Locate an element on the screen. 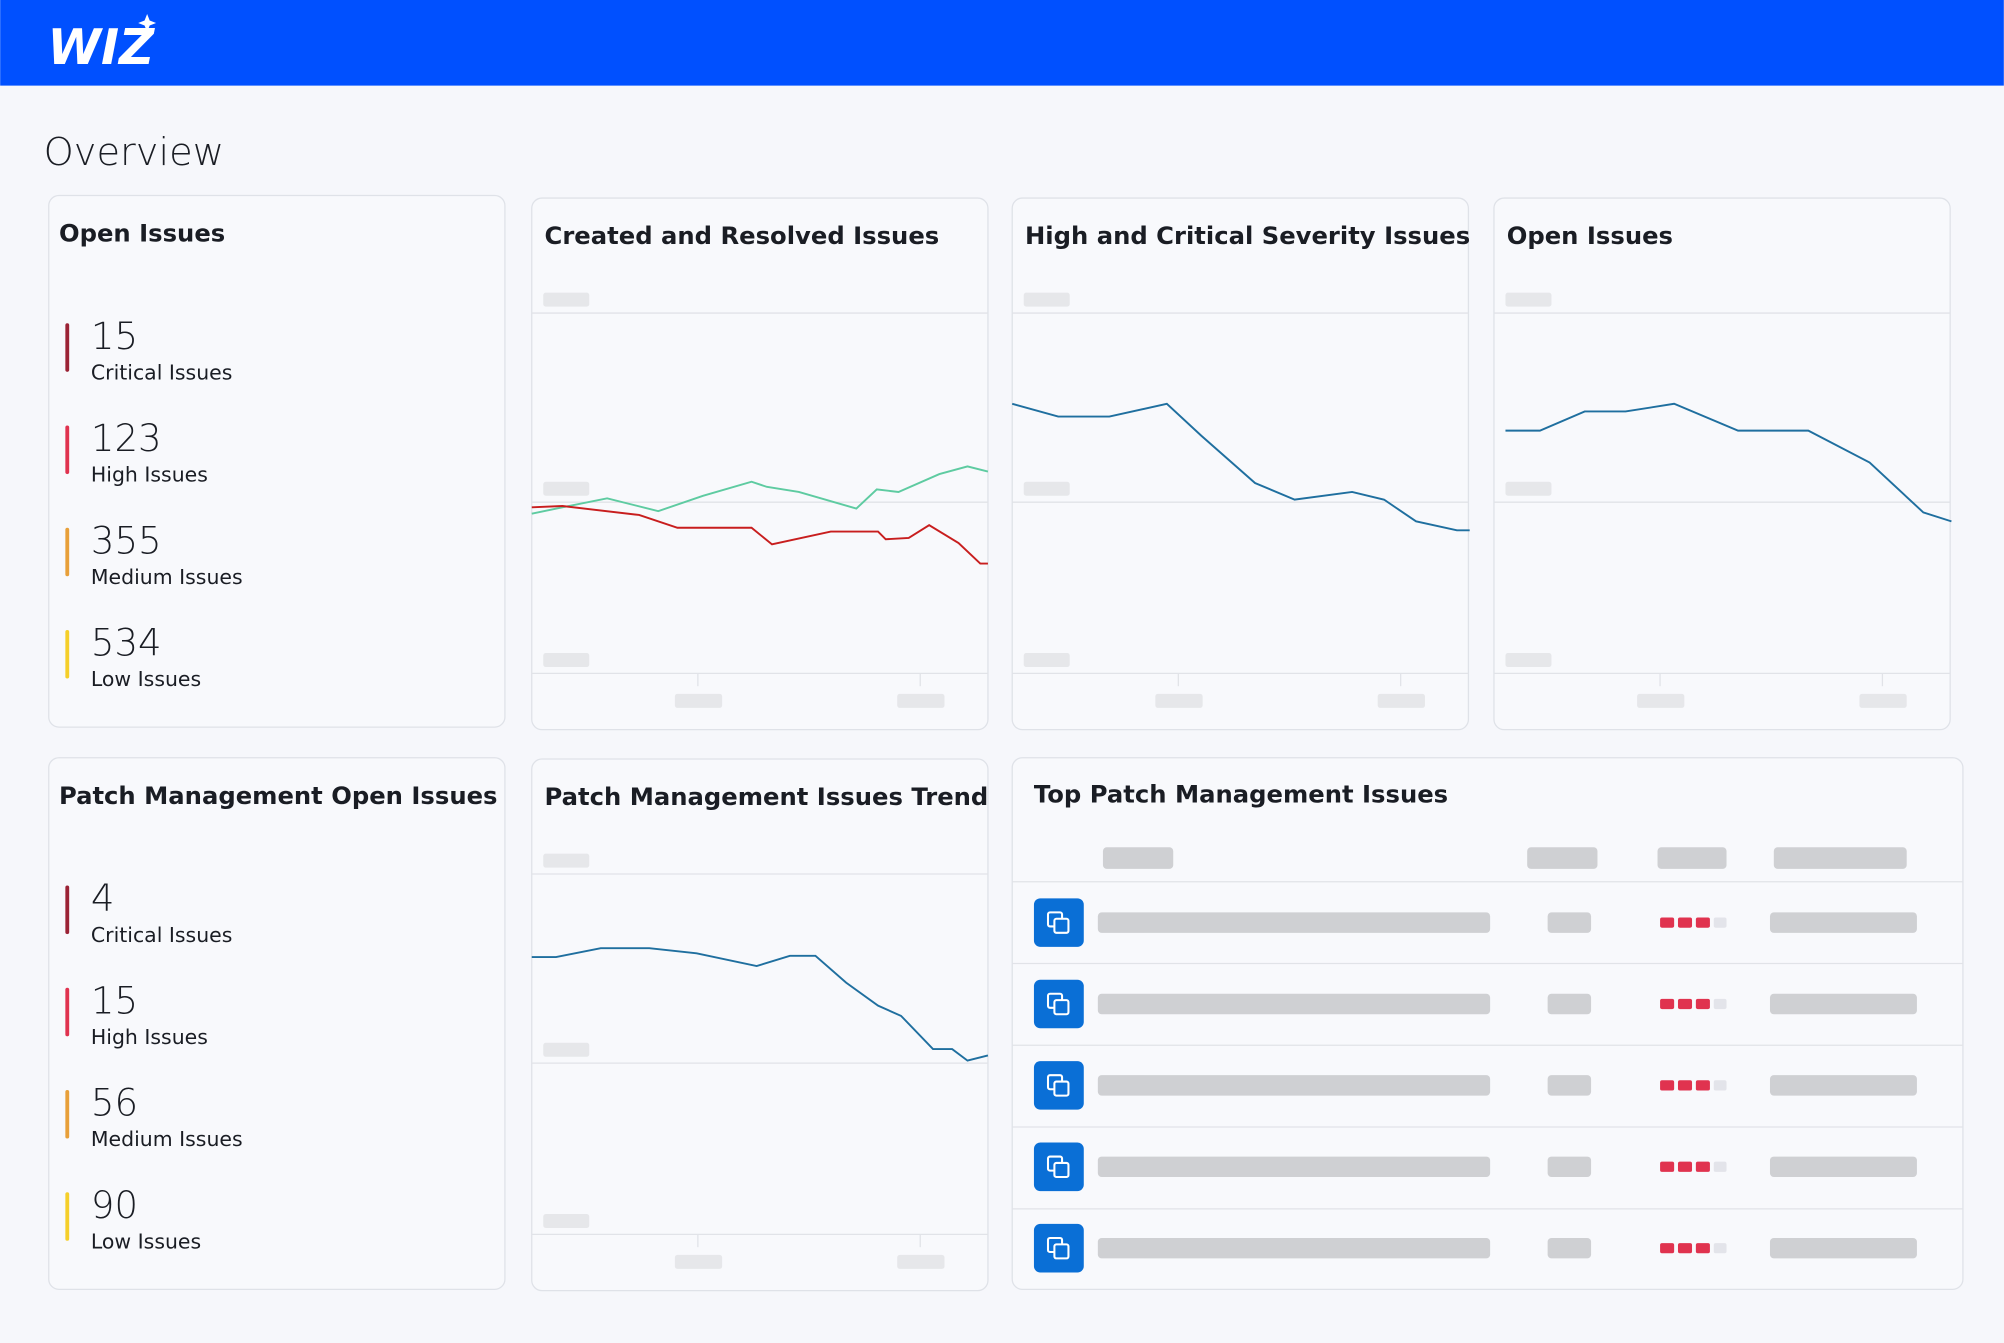  card-title: Patch Management Open Issues is located at coordinates (278, 795).